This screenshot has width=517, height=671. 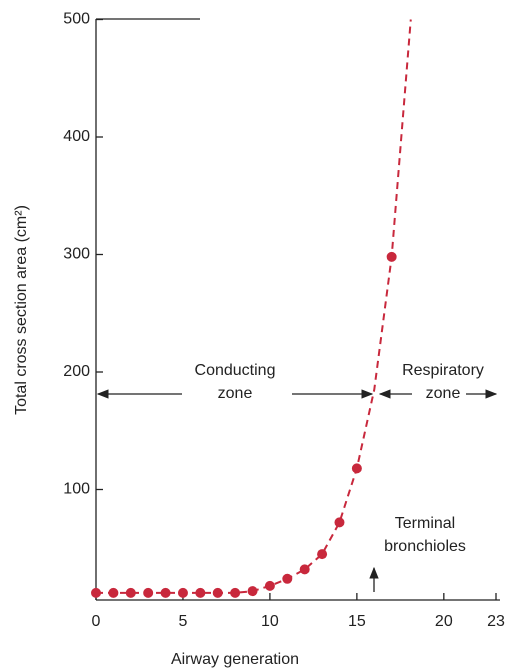 What do you see at coordinates (21, 310) in the screenshot?
I see `y-axis-label: Total cross section area (cm²)` at bounding box center [21, 310].